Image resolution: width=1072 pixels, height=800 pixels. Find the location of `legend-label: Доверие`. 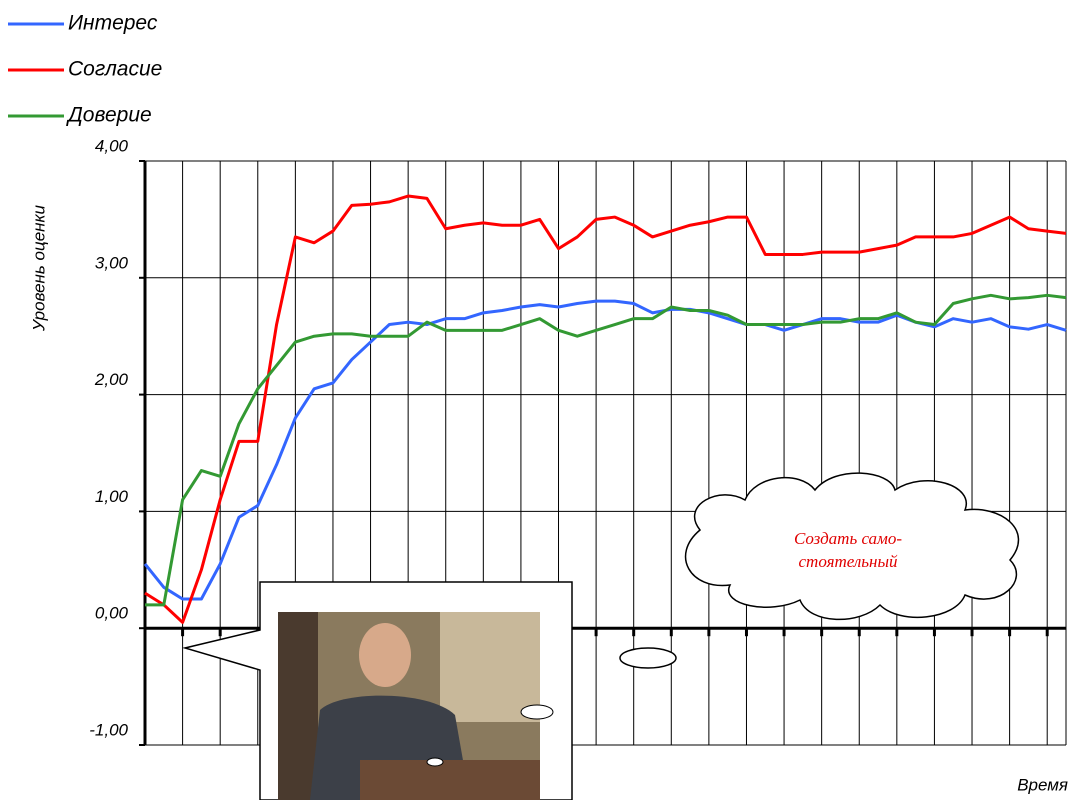

legend-label: Доверие is located at coordinates (109, 115).